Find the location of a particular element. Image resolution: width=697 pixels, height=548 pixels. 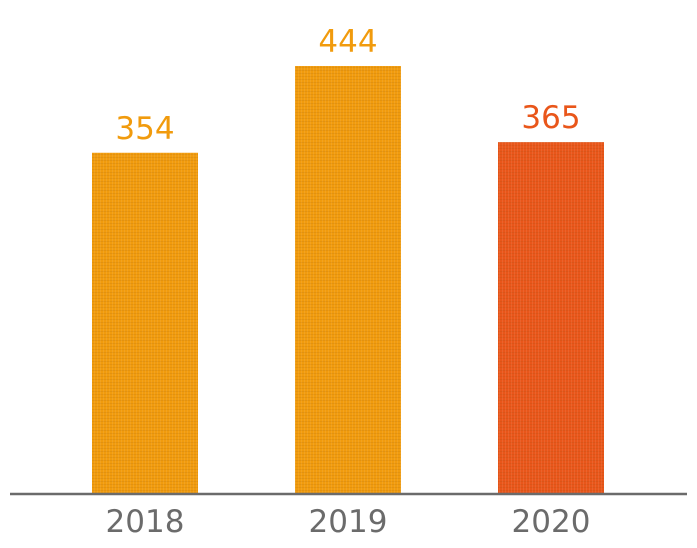

x-tick-label-2020: 2020 is located at coordinates (551, 522).